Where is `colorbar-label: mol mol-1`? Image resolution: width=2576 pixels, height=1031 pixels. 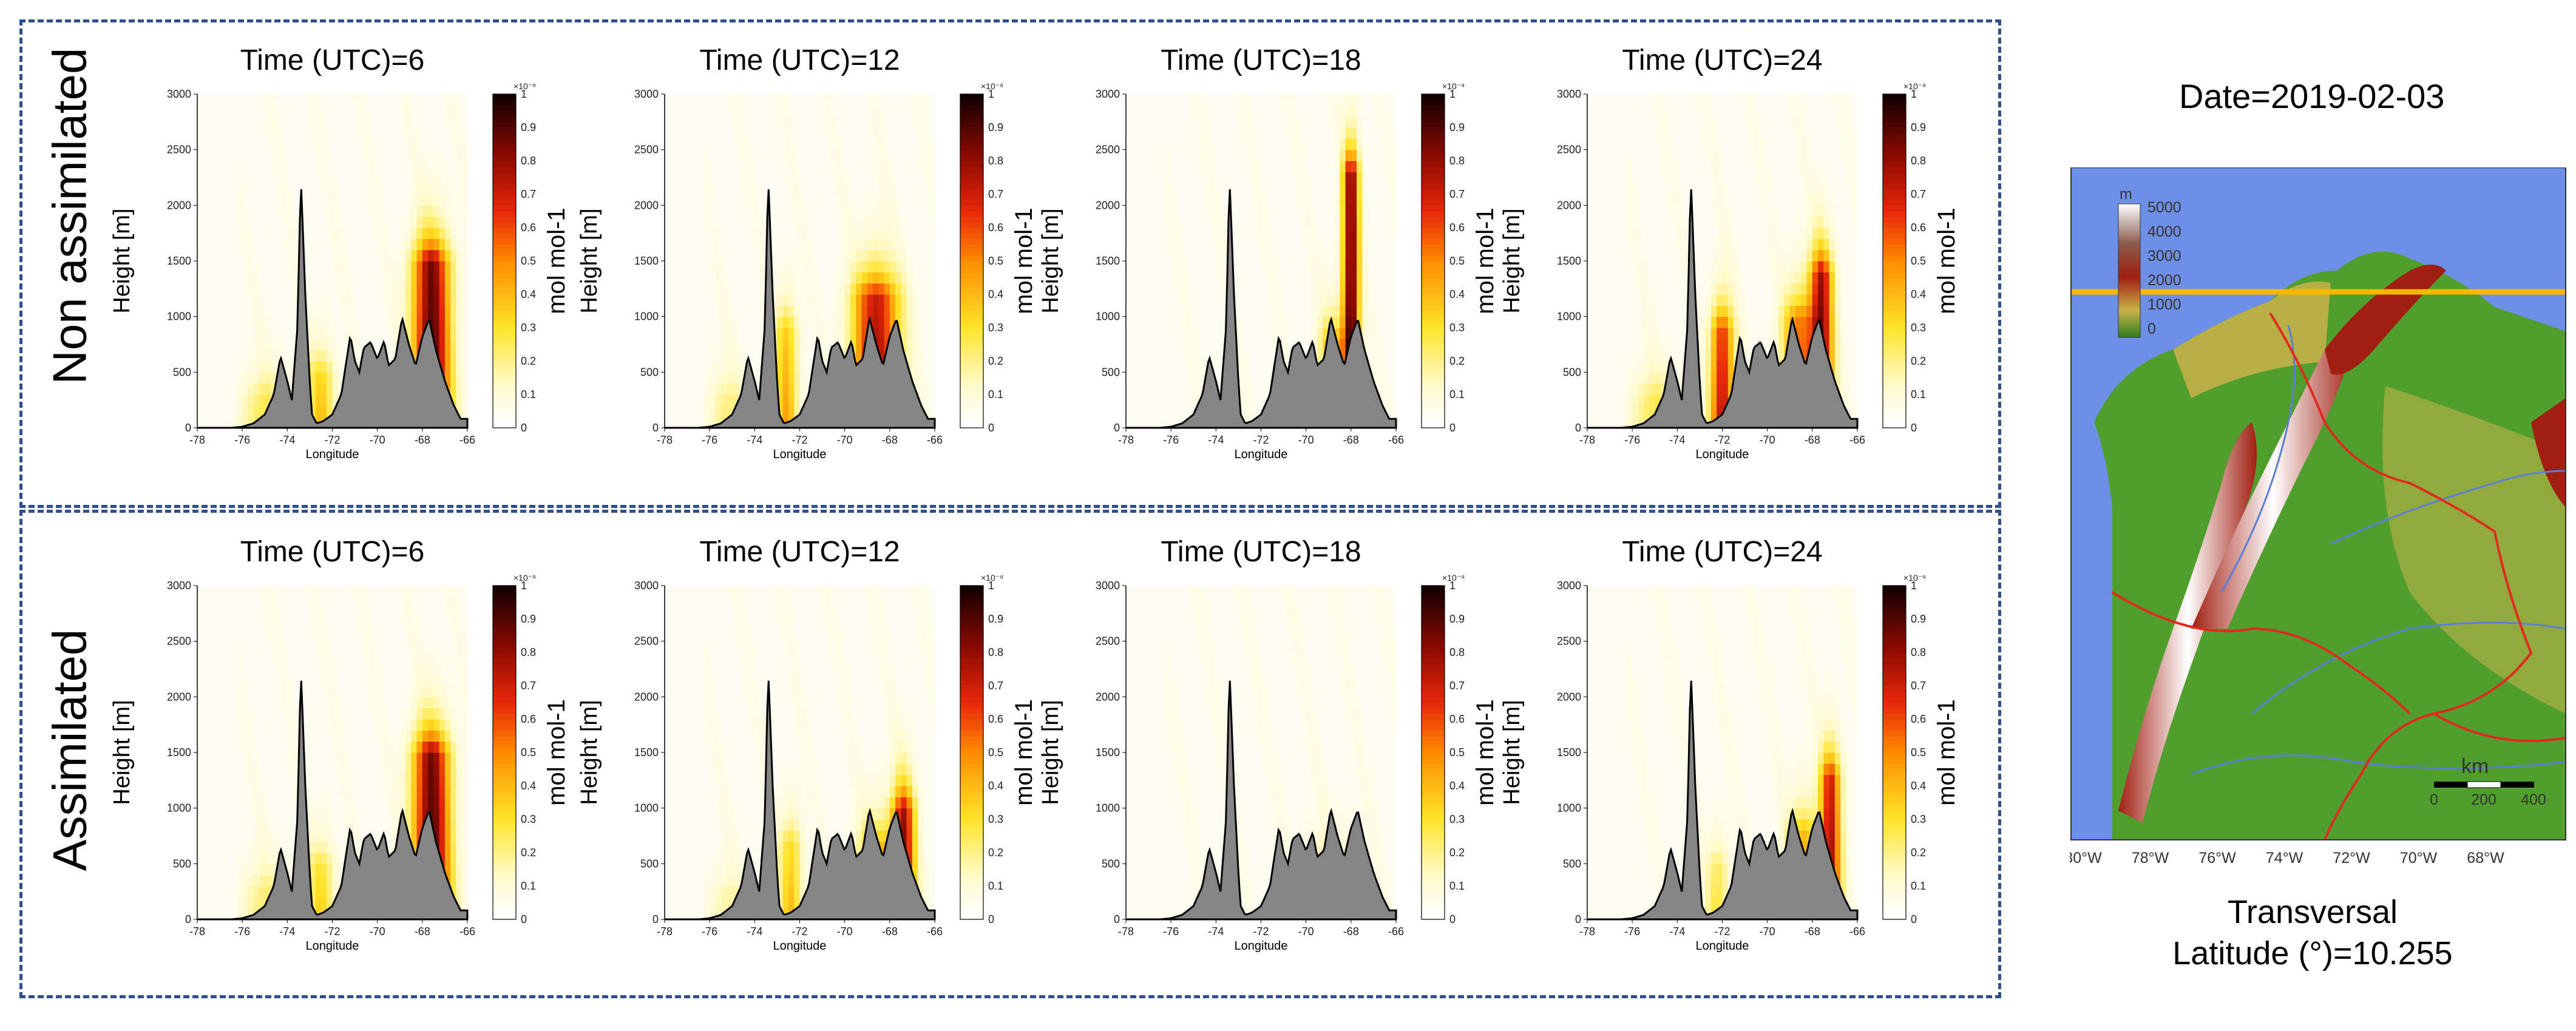 colorbar-label: mol mol-1 is located at coordinates (556, 261).